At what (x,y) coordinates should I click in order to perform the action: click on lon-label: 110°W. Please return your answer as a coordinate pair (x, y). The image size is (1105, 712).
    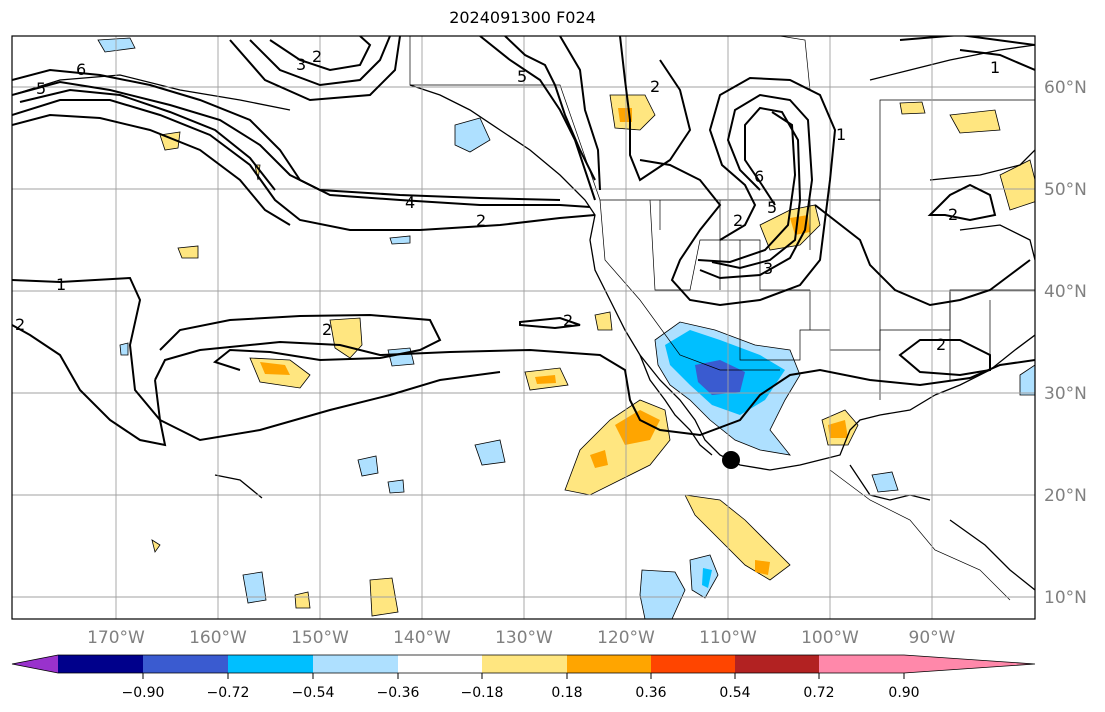
    Looking at the image, I should click on (728, 638).